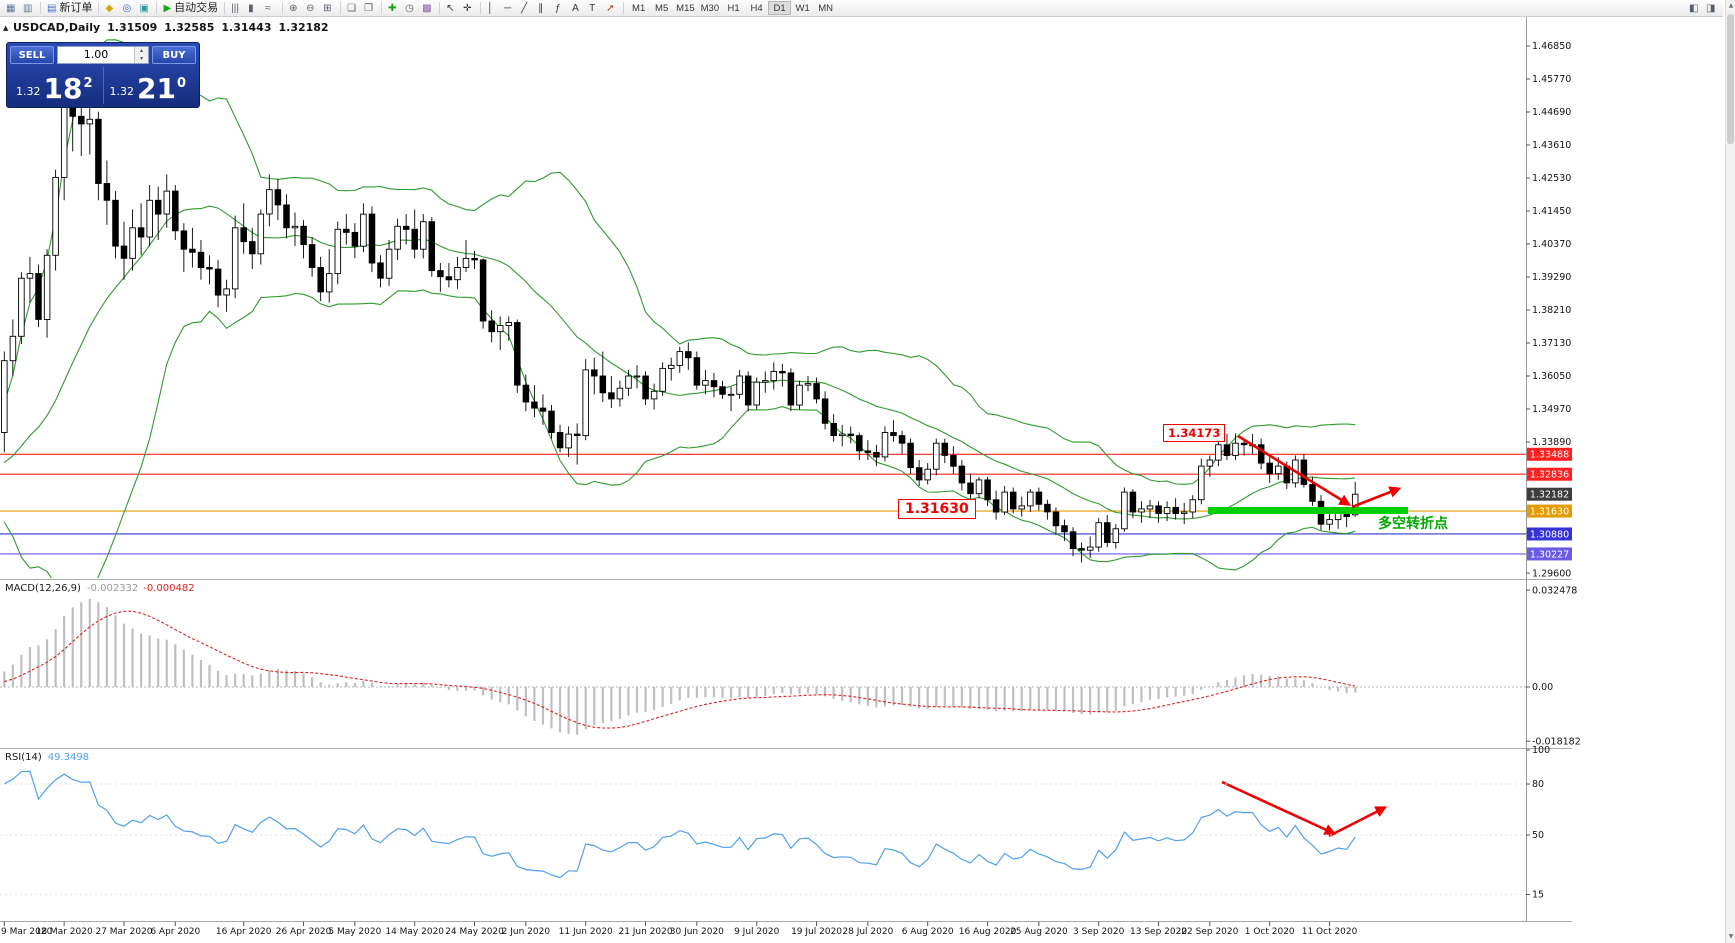 This screenshot has height=943, width=1735. I want to click on auto-trading-button: ▶ 自动交易, so click(190, 8).